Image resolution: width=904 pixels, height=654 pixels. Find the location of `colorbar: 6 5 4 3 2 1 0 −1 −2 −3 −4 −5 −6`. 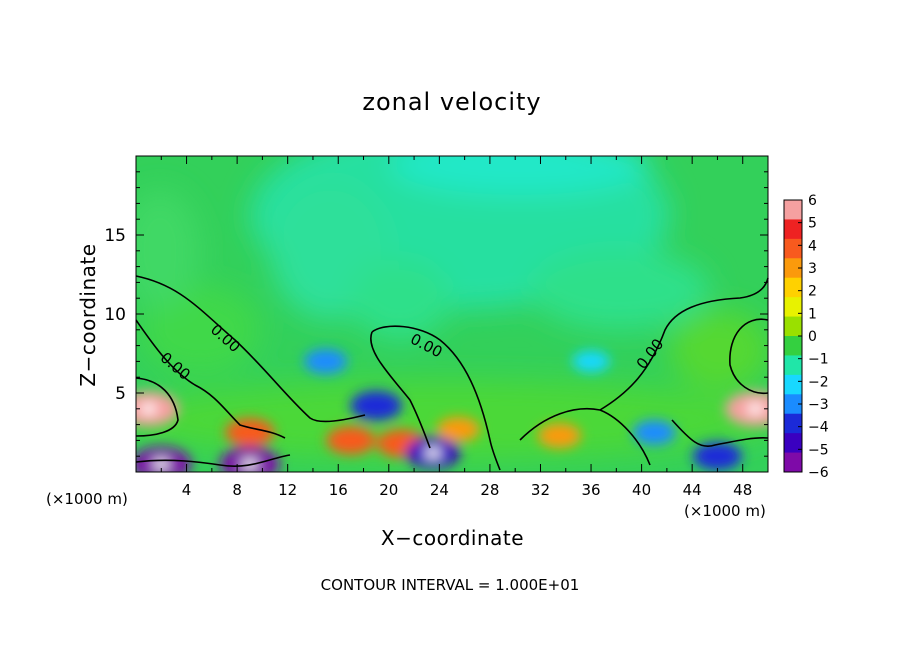

colorbar: 6 5 4 3 2 1 0 −1 −2 −3 −4 −5 −6 is located at coordinates (806, 337).